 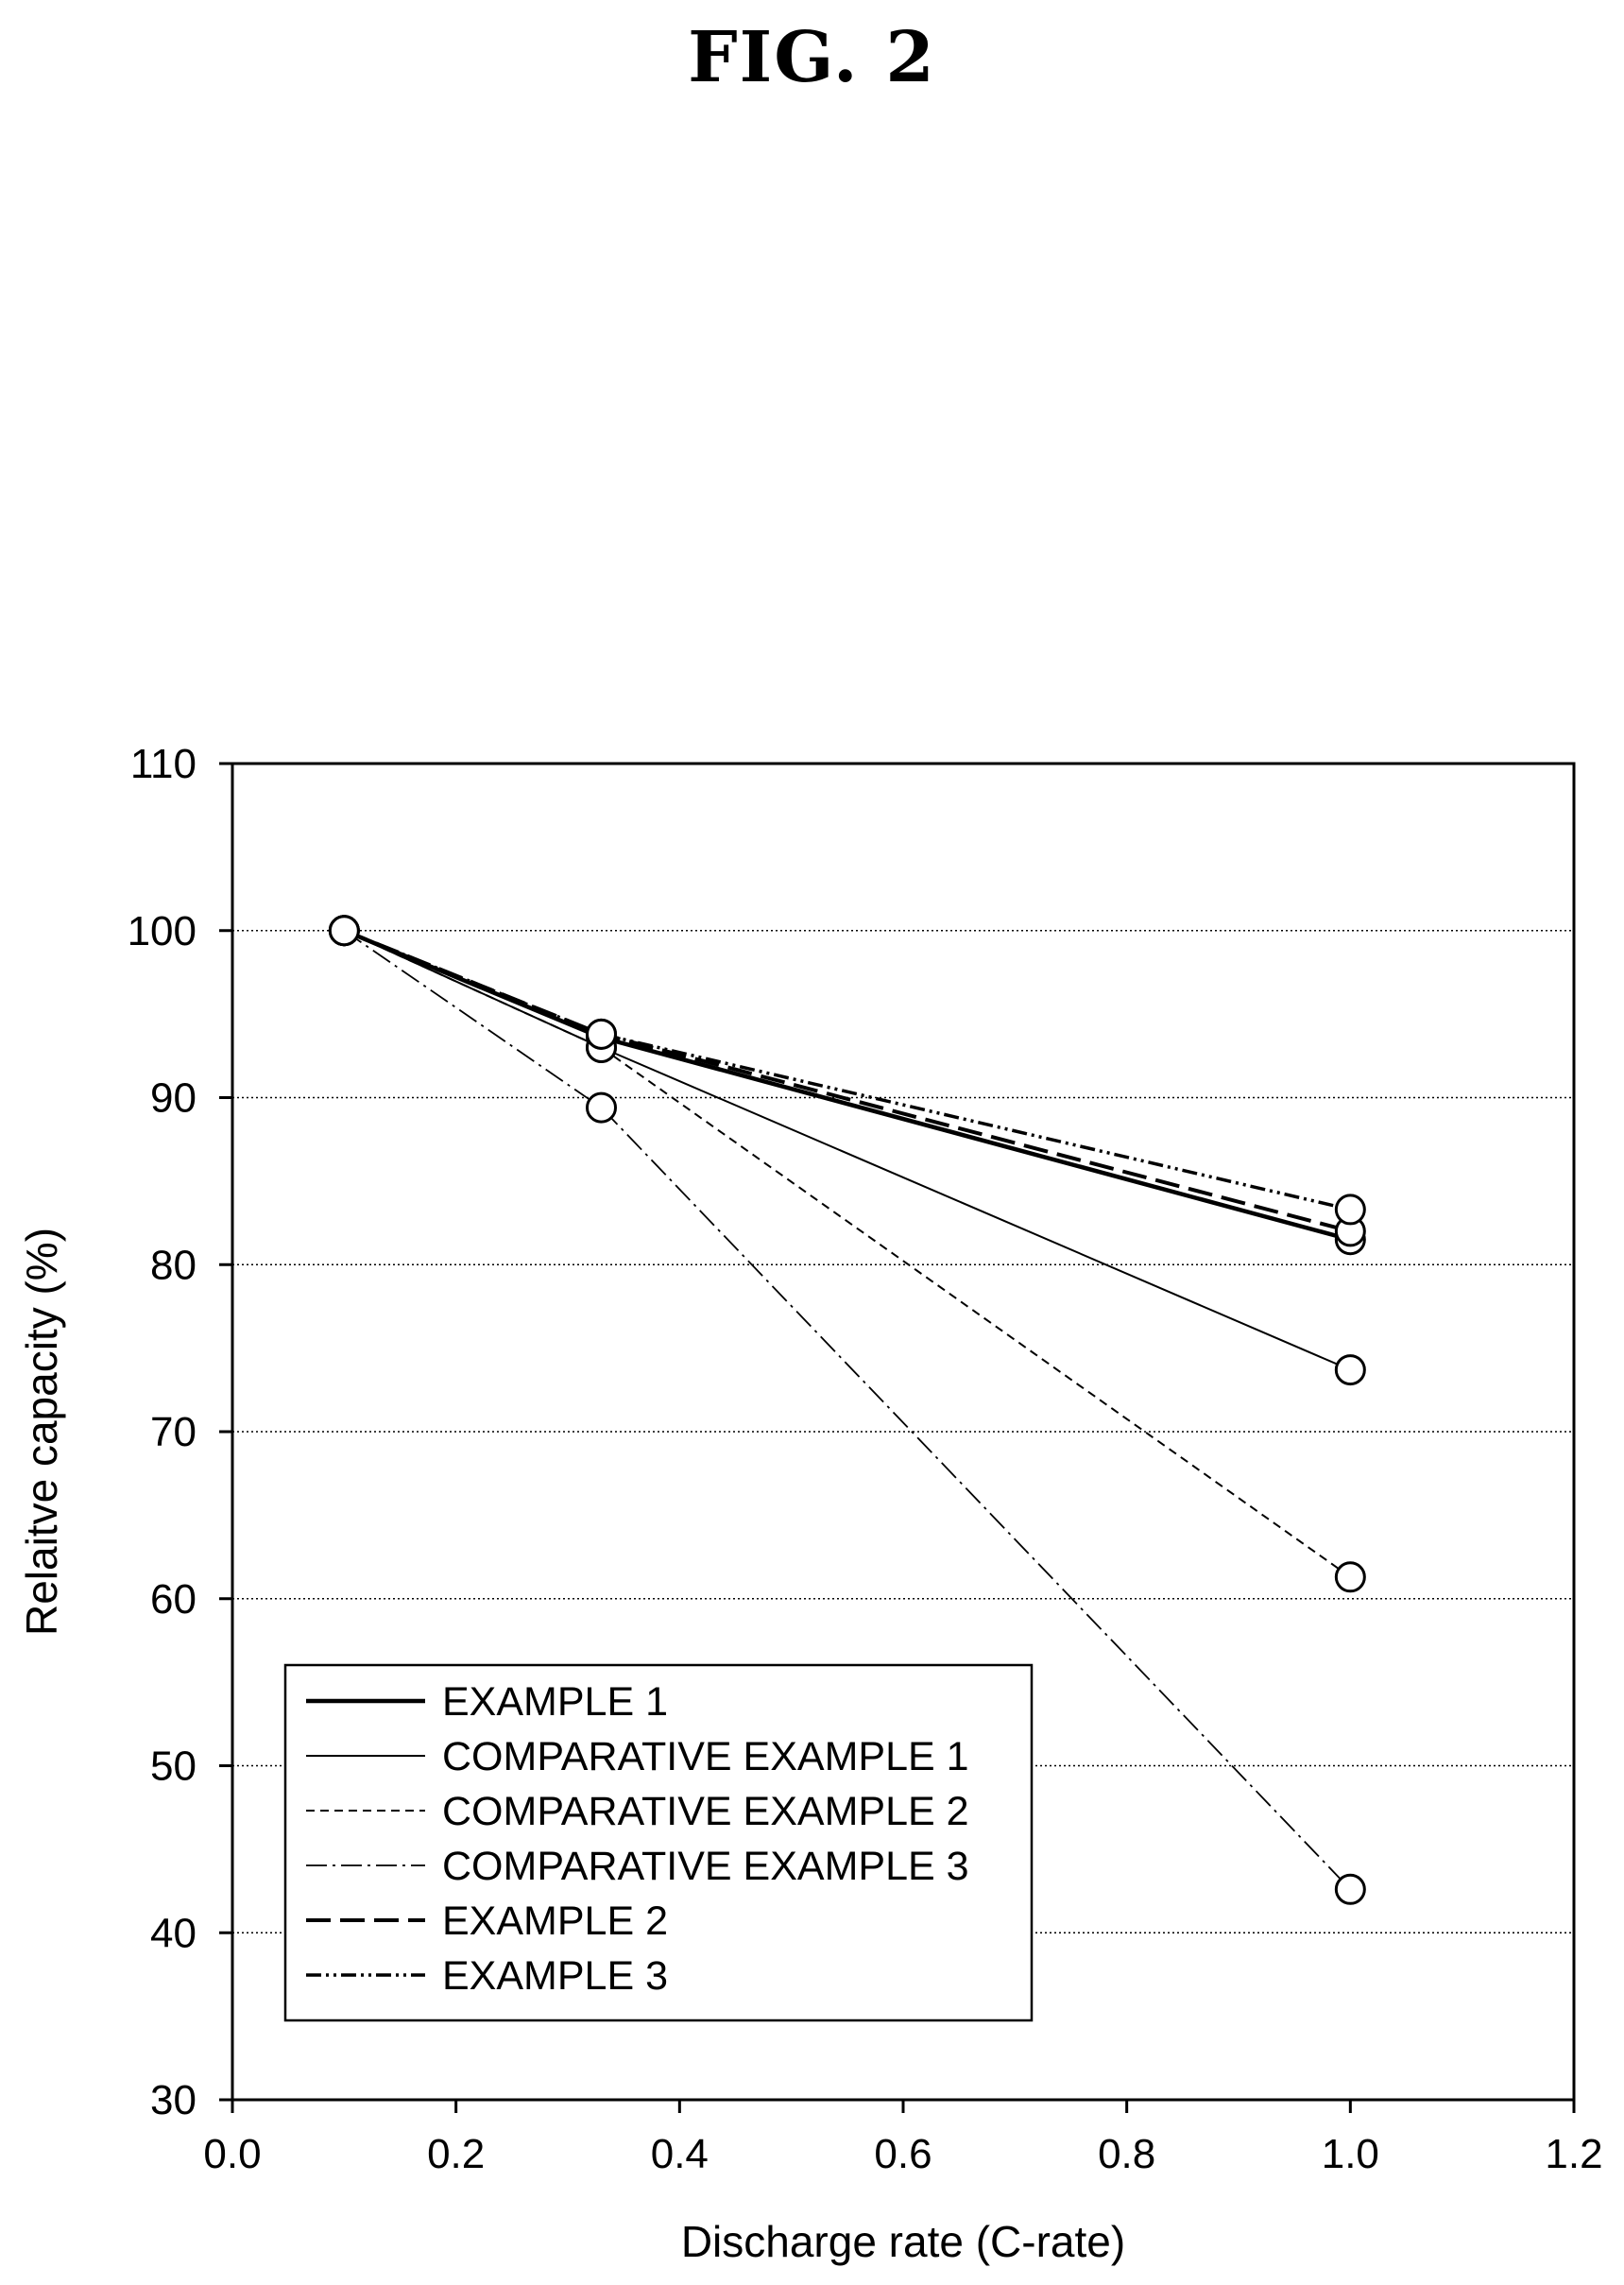 I want to click on y-tick-label: 30, so click(x=173, y=2100).